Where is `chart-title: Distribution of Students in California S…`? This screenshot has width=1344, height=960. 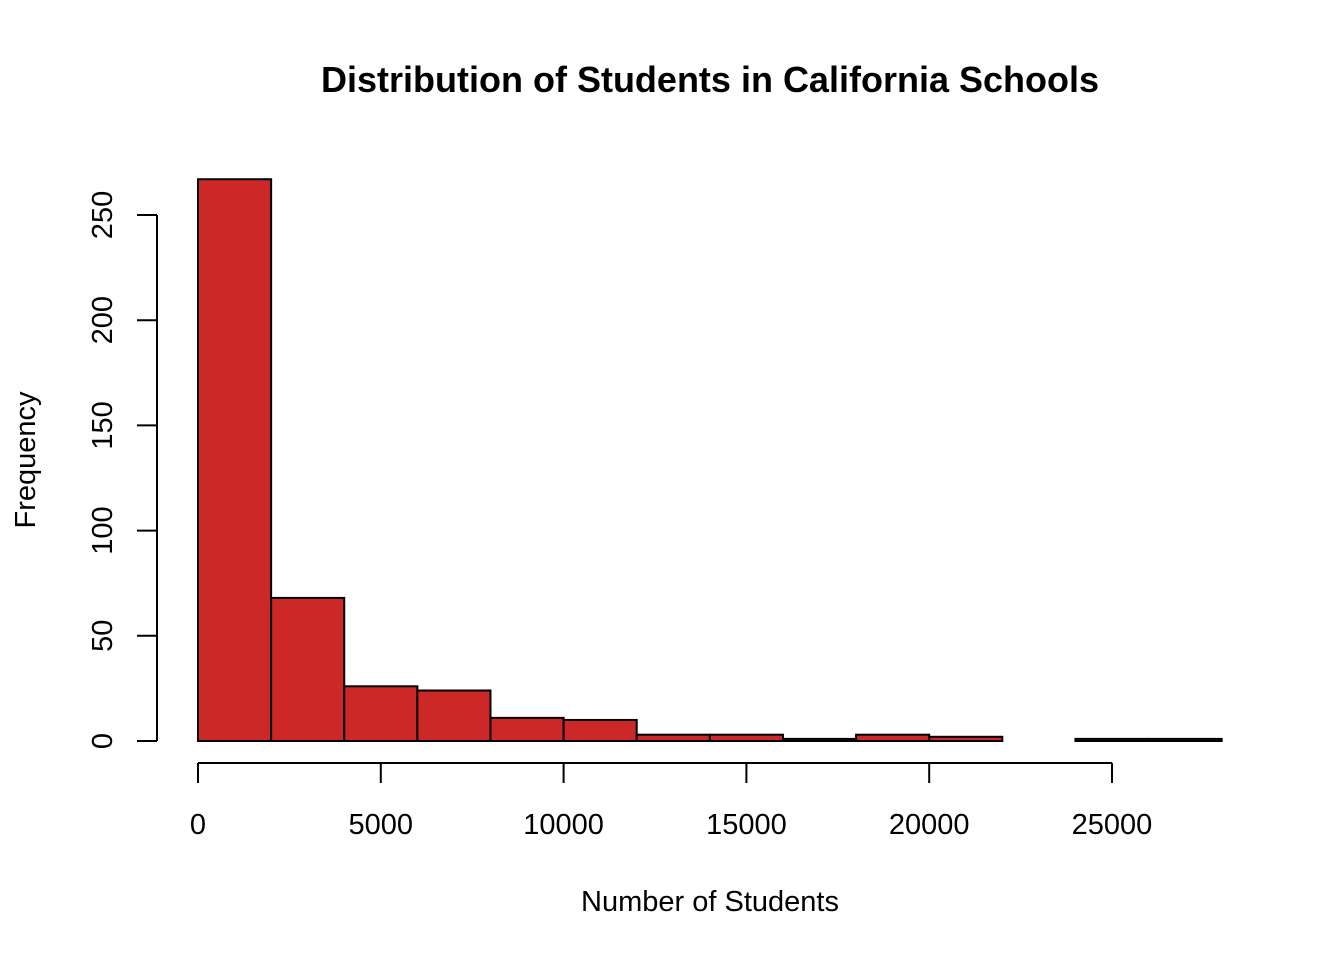
chart-title: Distribution of Students in California S… is located at coordinates (710, 79).